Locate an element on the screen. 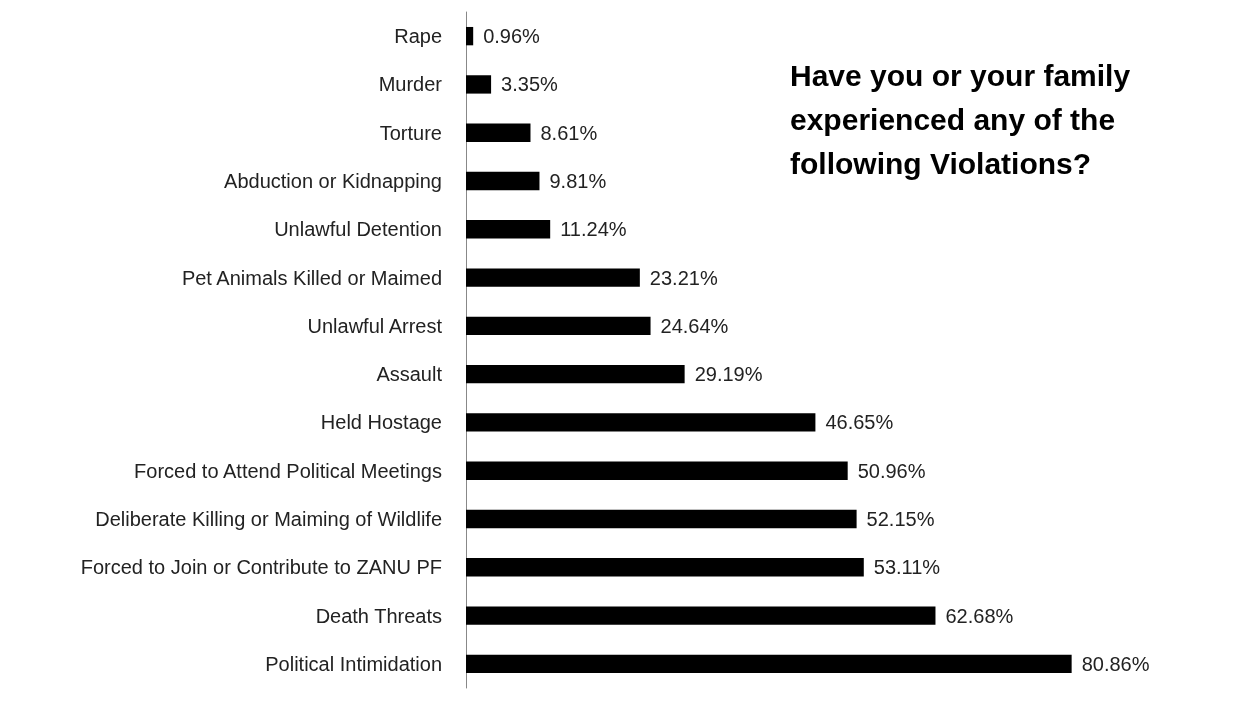 This screenshot has height=702, width=1237. data-label: 50.96% is located at coordinates (891, 470).